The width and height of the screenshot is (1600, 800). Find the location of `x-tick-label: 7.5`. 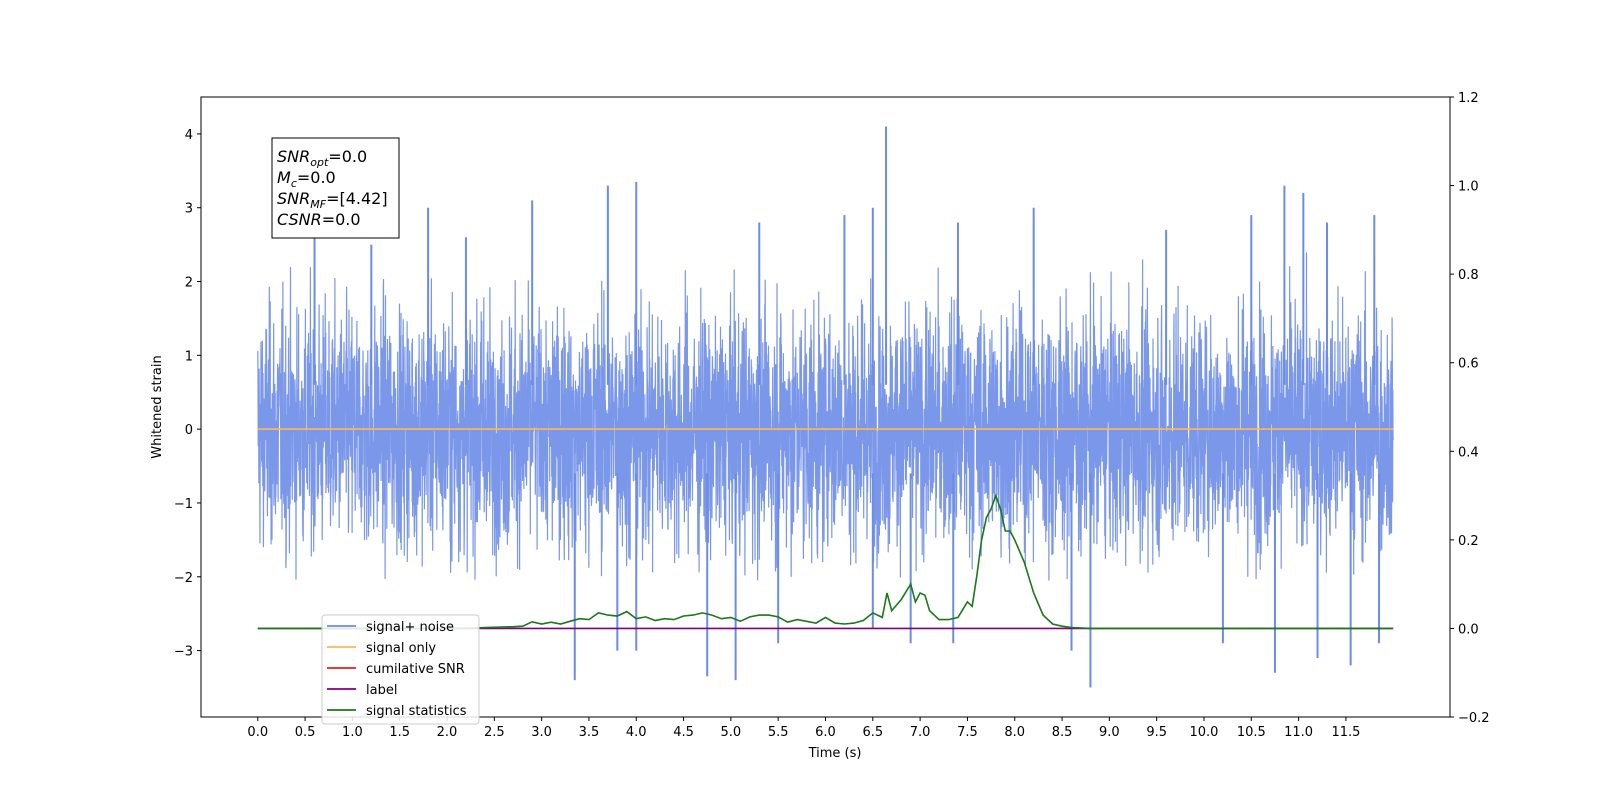

x-tick-label: 7.5 is located at coordinates (967, 732).